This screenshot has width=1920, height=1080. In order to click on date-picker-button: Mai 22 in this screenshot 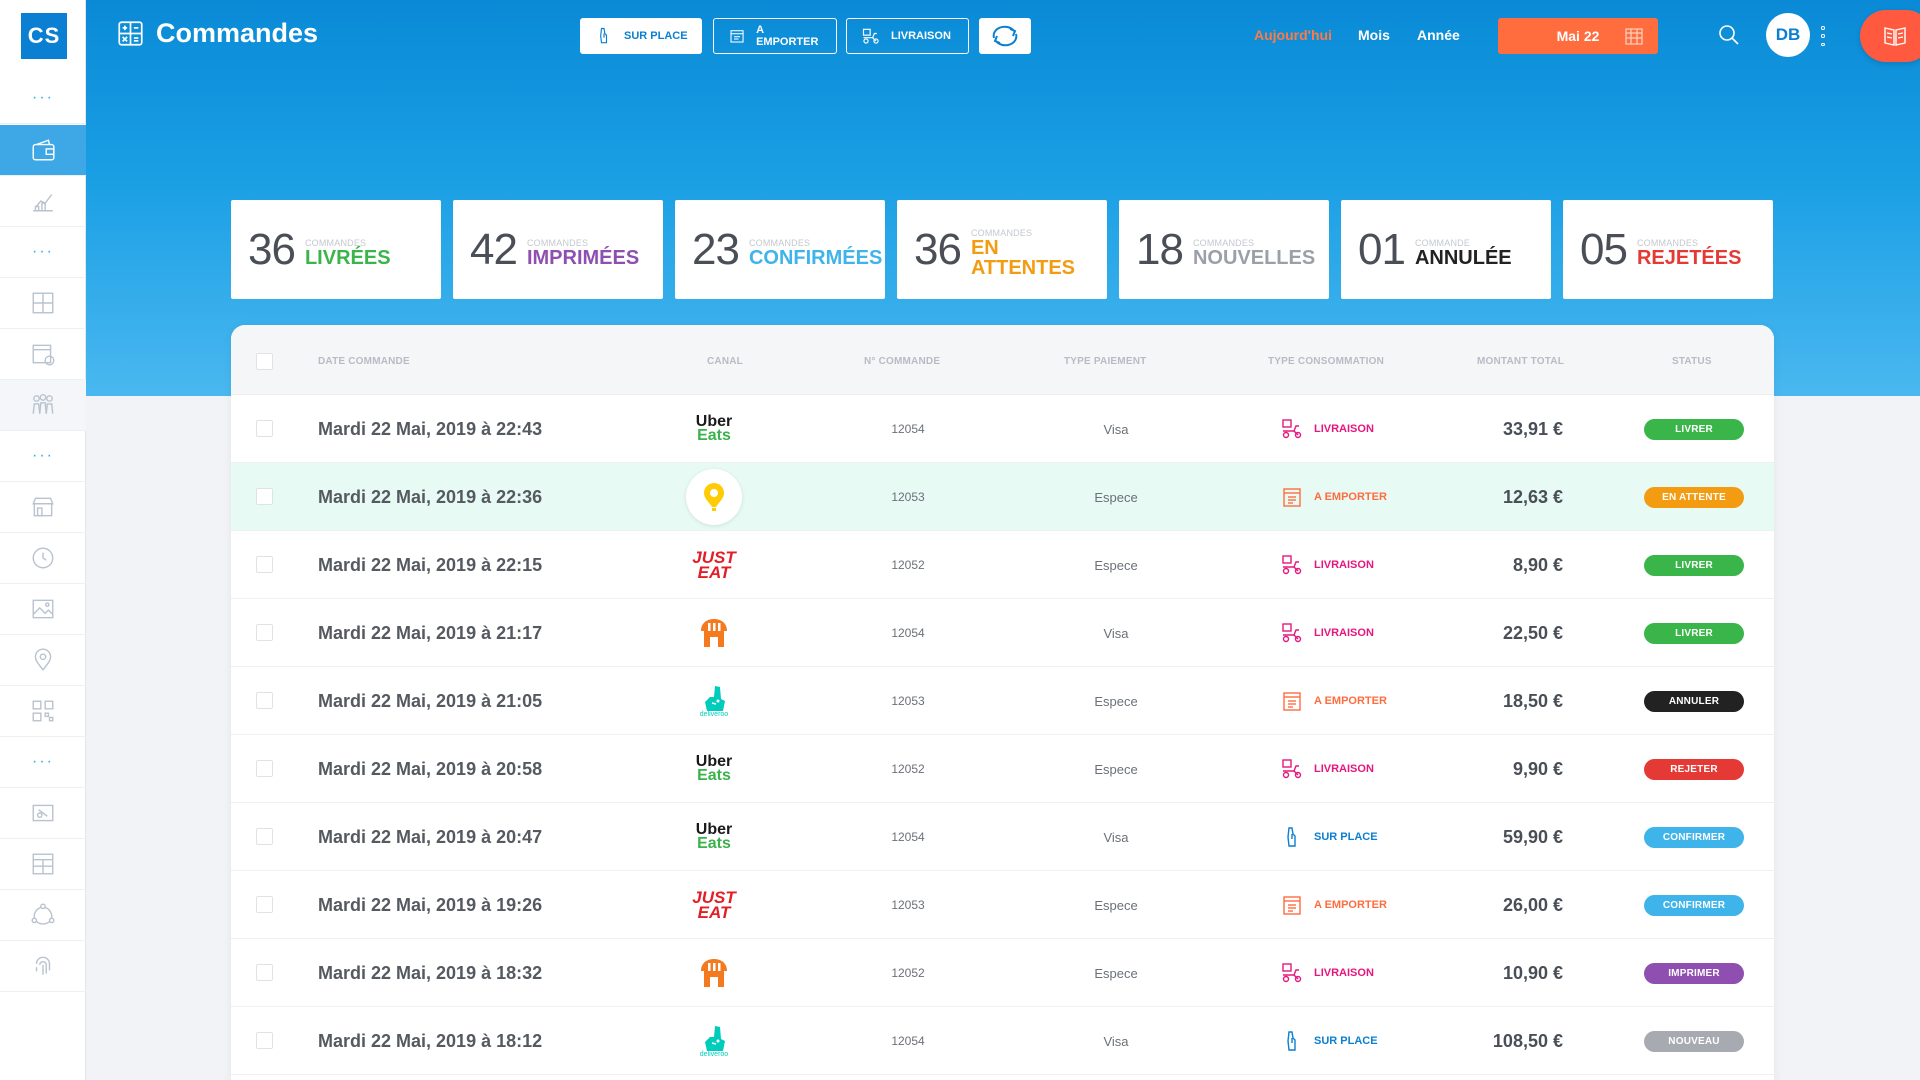, I will do `click(1578, 36)`.